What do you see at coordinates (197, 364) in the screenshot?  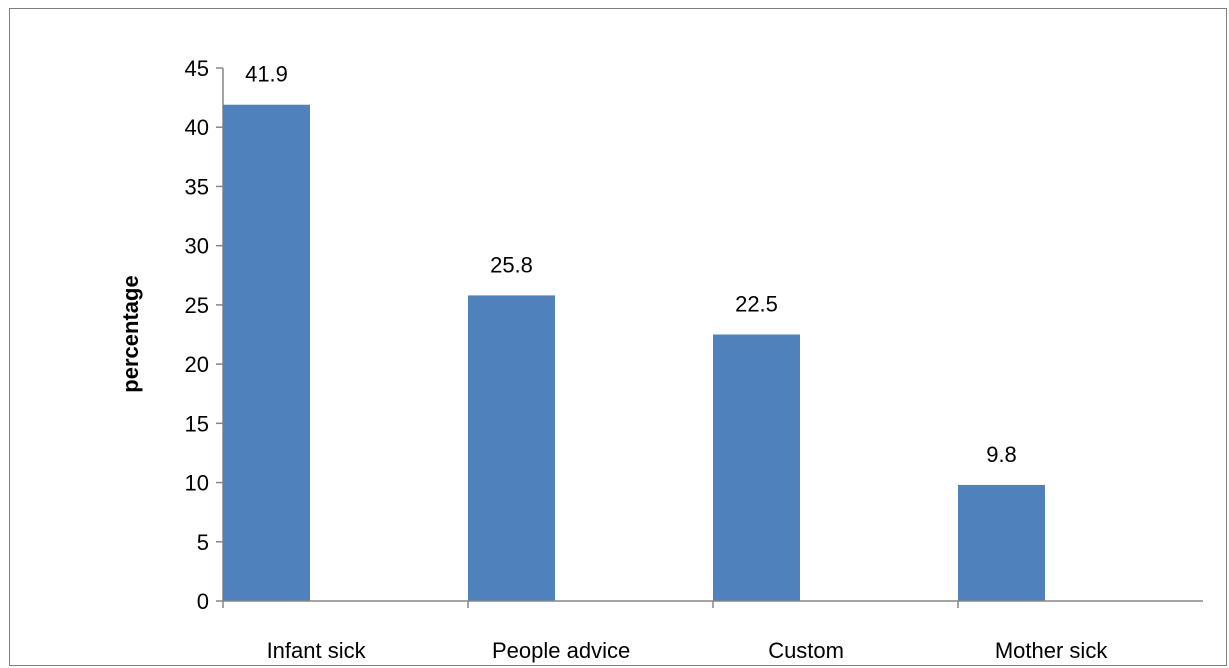 I see `y-tick-label: 20` at bounding box center [197, 364].